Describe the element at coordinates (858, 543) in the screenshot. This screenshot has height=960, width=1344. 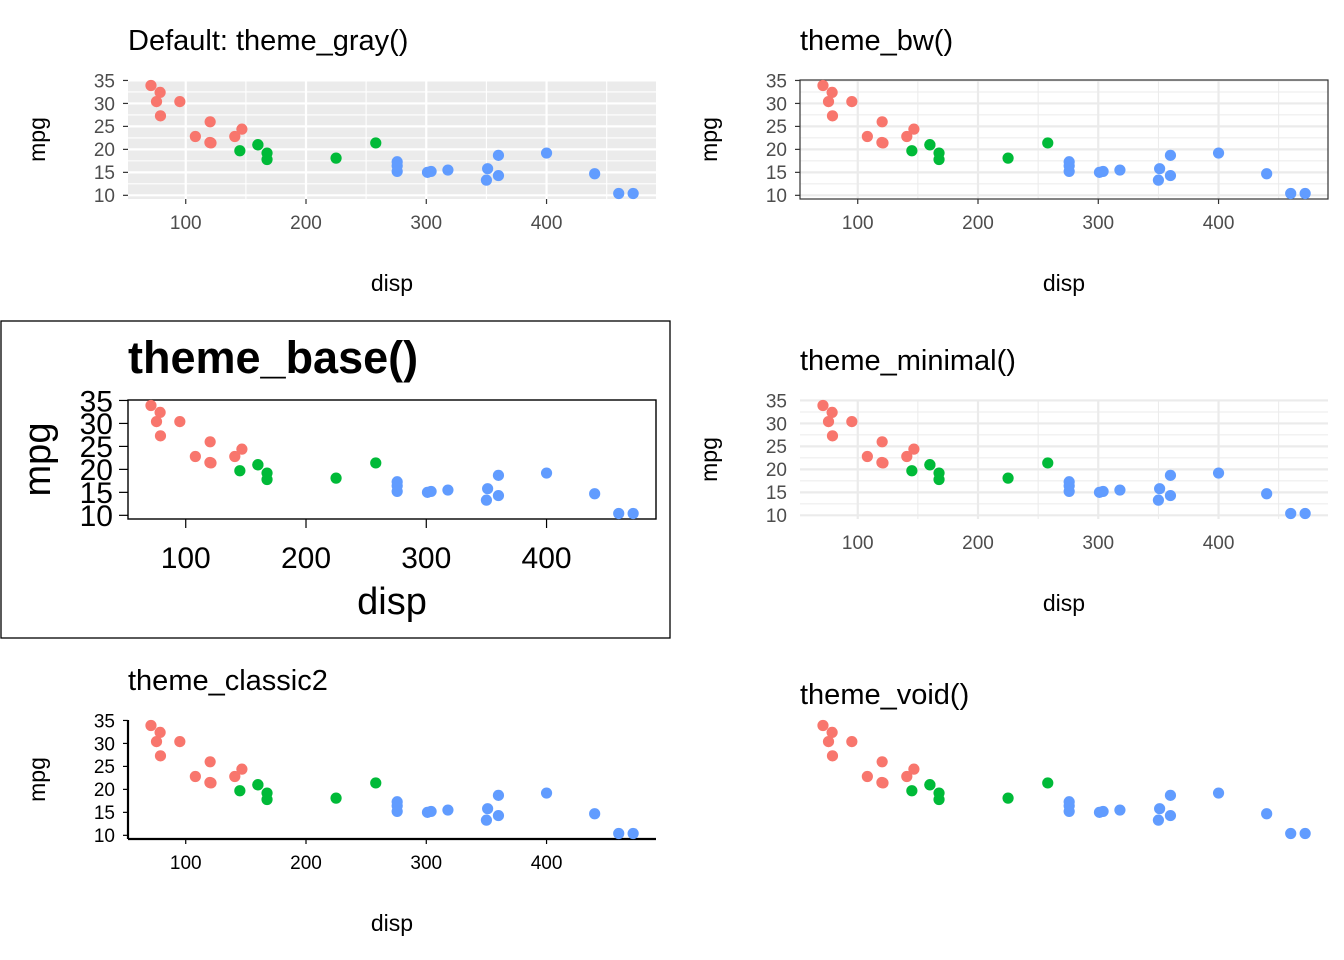
I see `x-tick-label: 100` at that location.